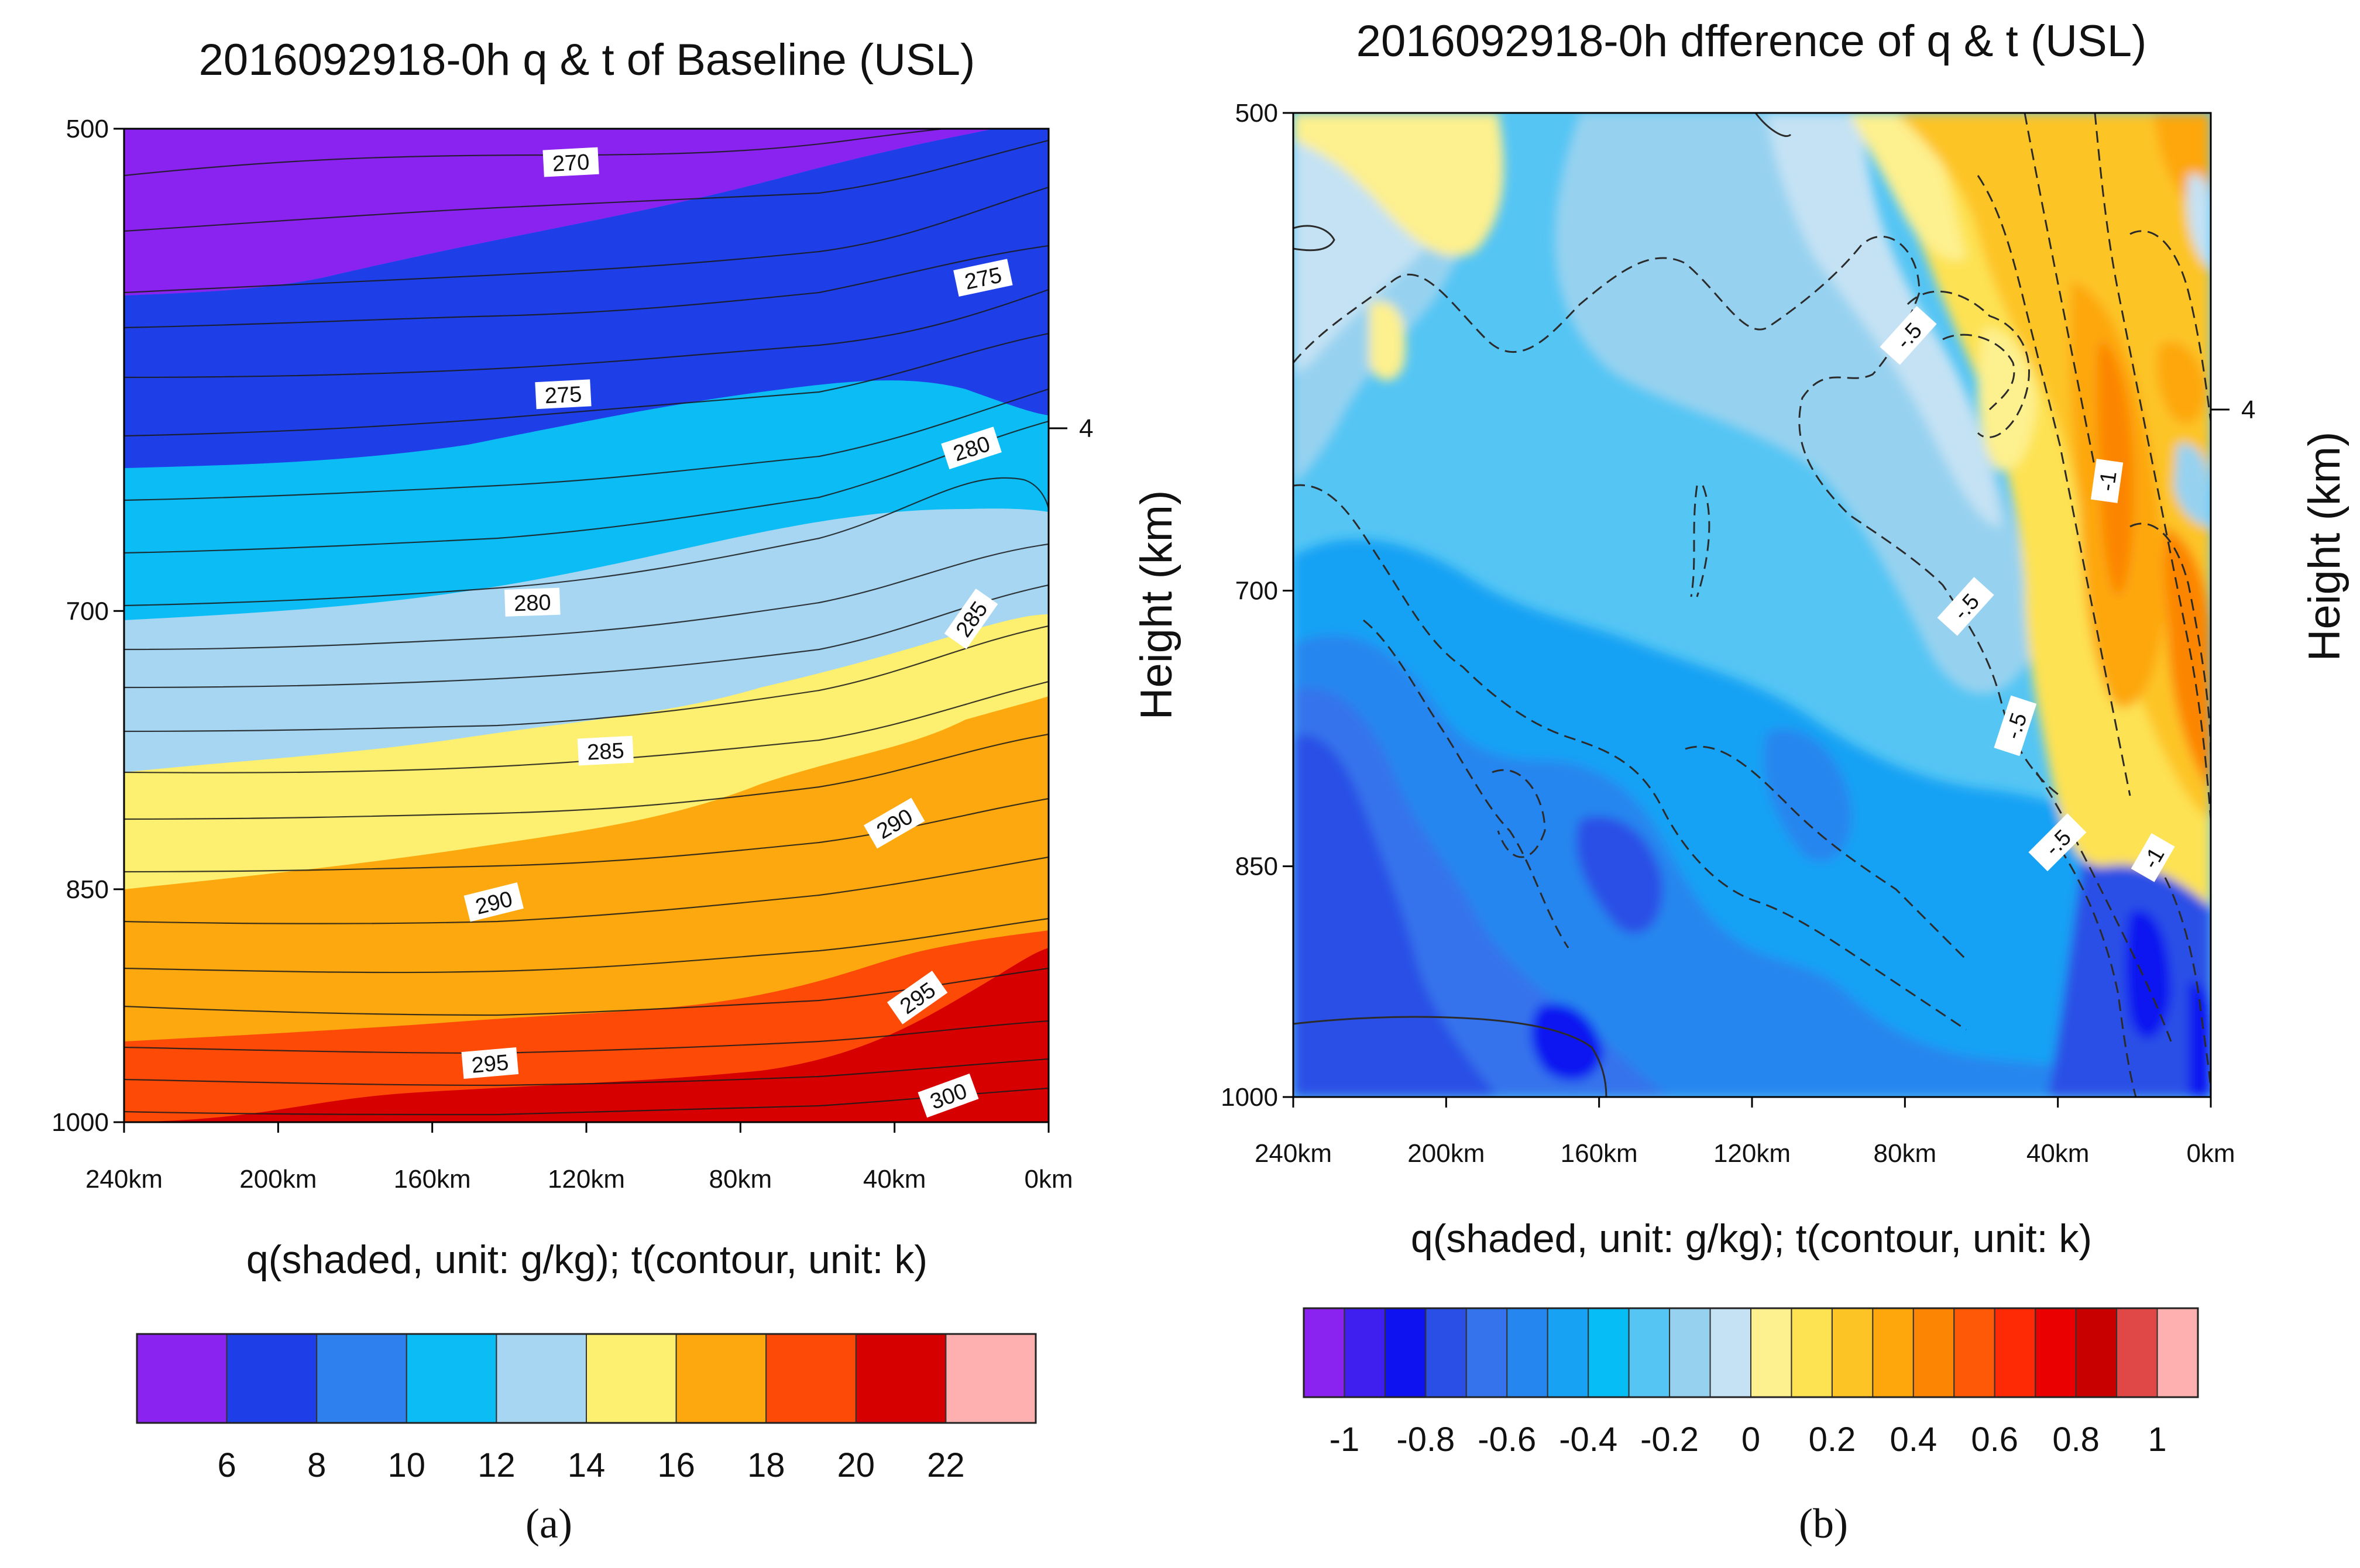  I want to click on colorbar-label: 14, so click(587, 1465).